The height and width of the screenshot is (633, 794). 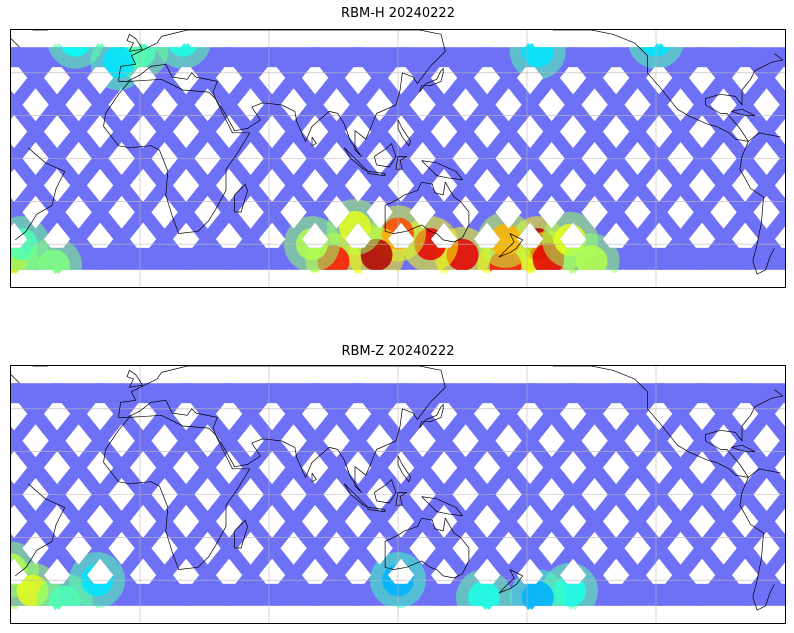 I want to click on panel-title: RBM-H 20240222, so click(x=398, y=13).